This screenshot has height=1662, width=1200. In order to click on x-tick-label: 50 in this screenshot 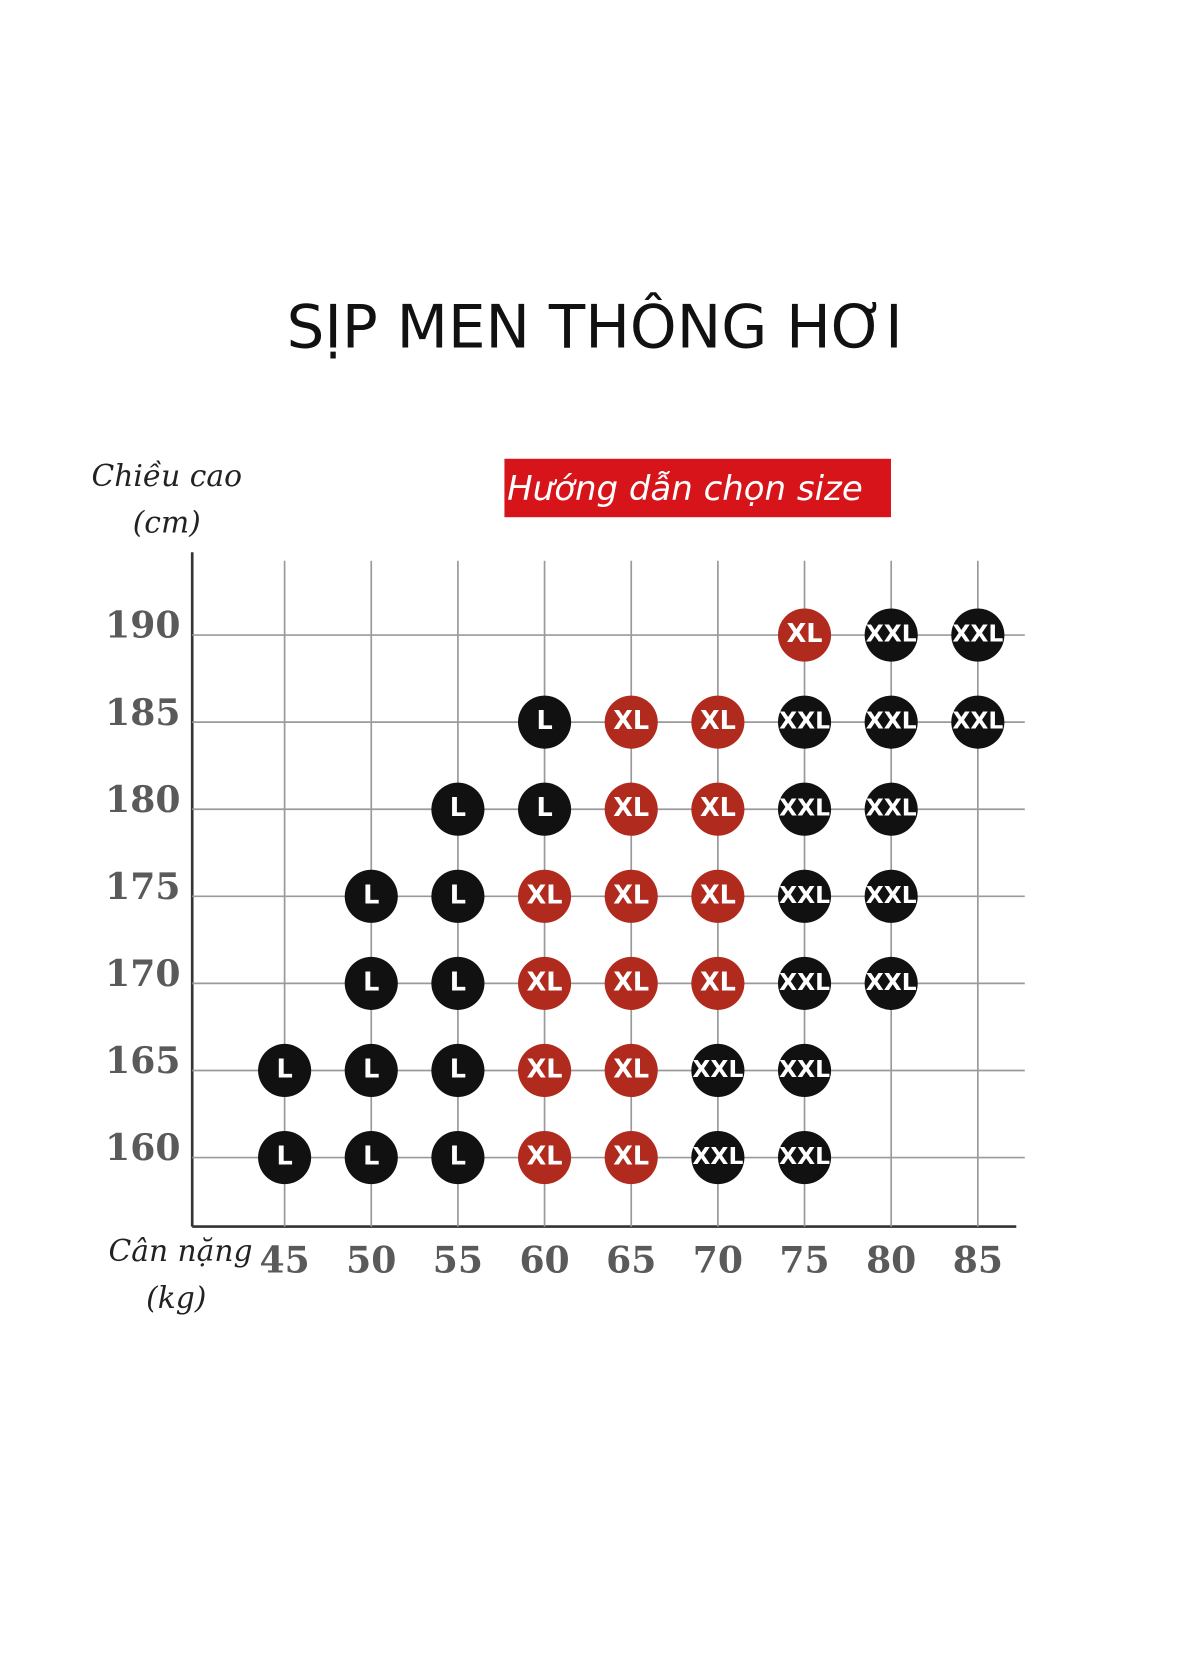, I will do `click(371, 1260)`.